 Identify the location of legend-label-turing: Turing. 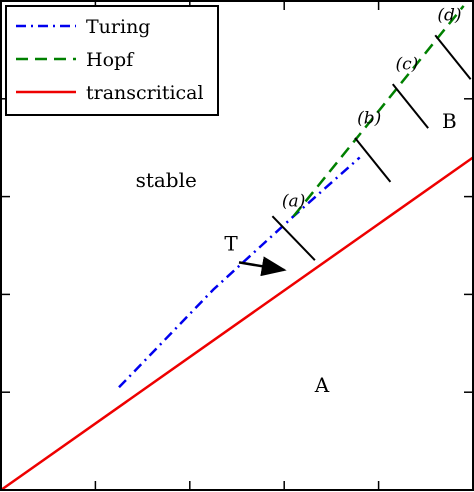
(118, 27).